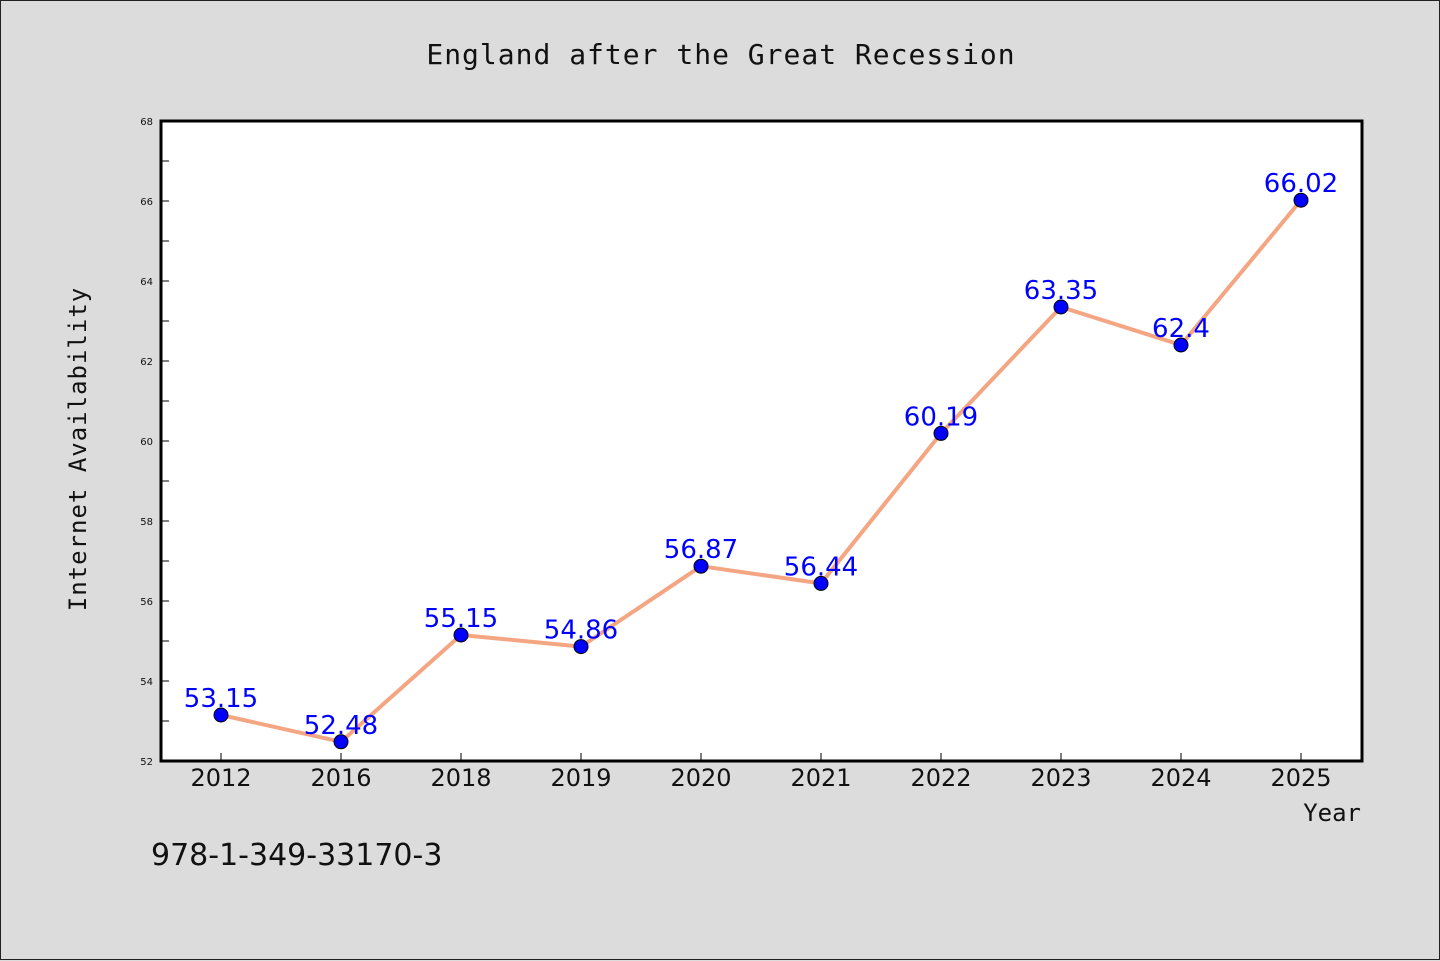 The image size is (1440, 961). I want to click on data-label: 63.35, so click(1061, 291).